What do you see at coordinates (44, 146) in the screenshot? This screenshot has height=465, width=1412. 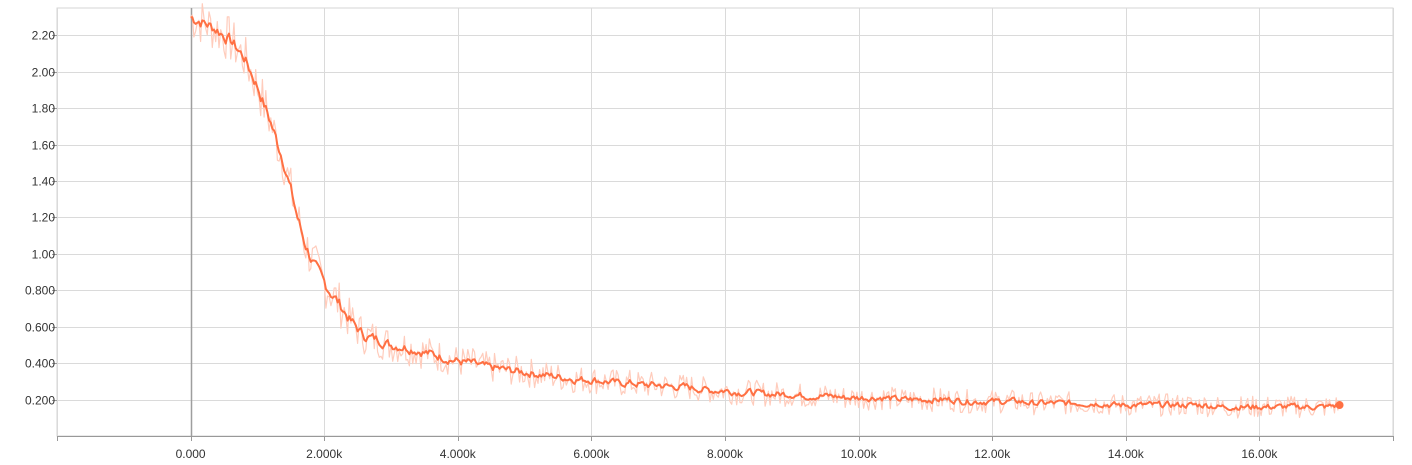 I see `y-tick-label: 1.60` at bounding box center [44, 146].